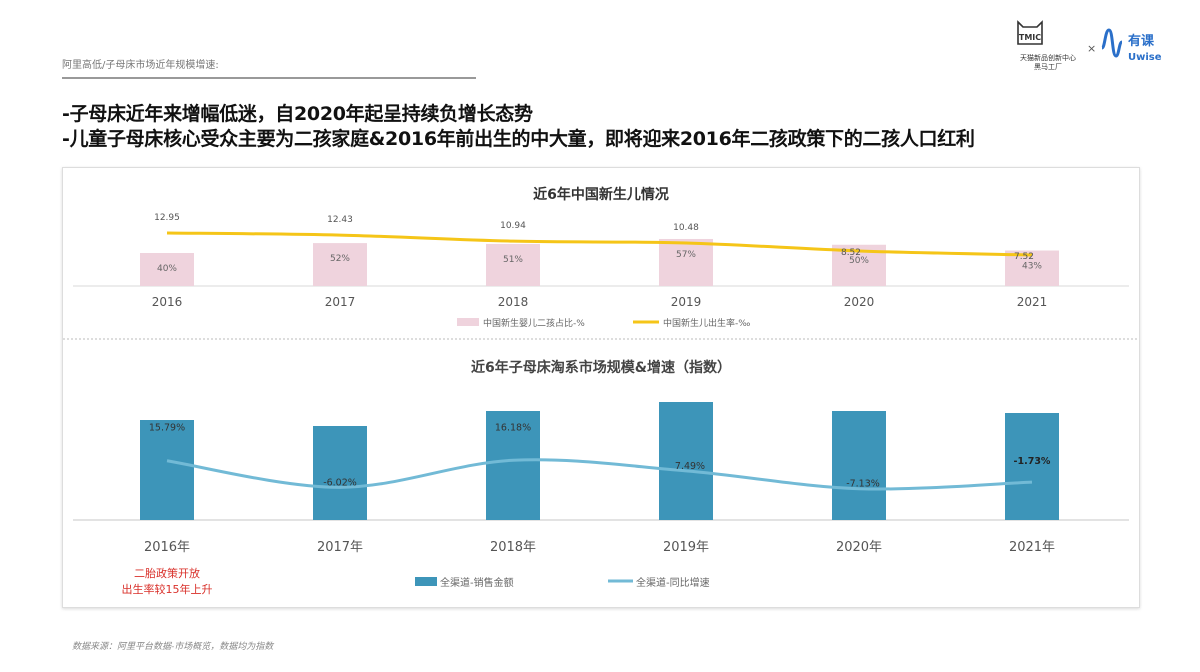 The height and width of the screenshot is (672, 1200). I want to click on chart2-x-tick: 2021年, so click(1032, 547).